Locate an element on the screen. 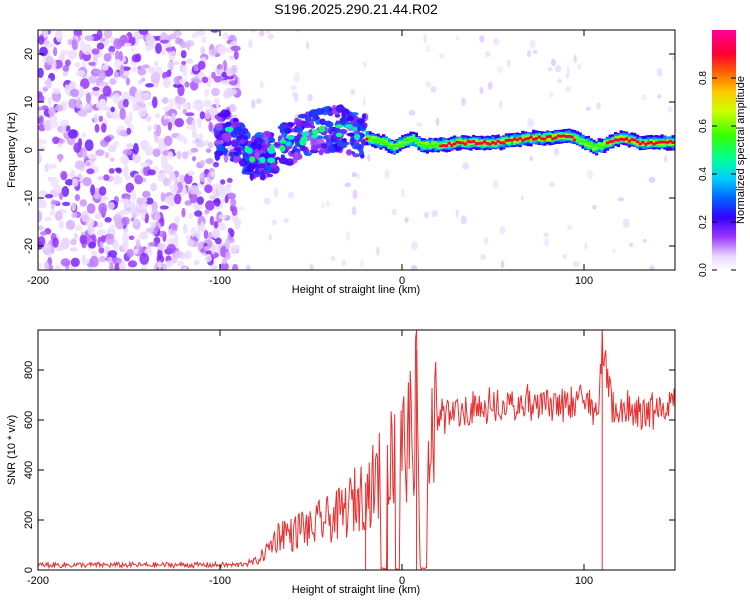 This screenshot has height=600, width=750. x-tick-label: -200 is located at coordinates (38, 581).